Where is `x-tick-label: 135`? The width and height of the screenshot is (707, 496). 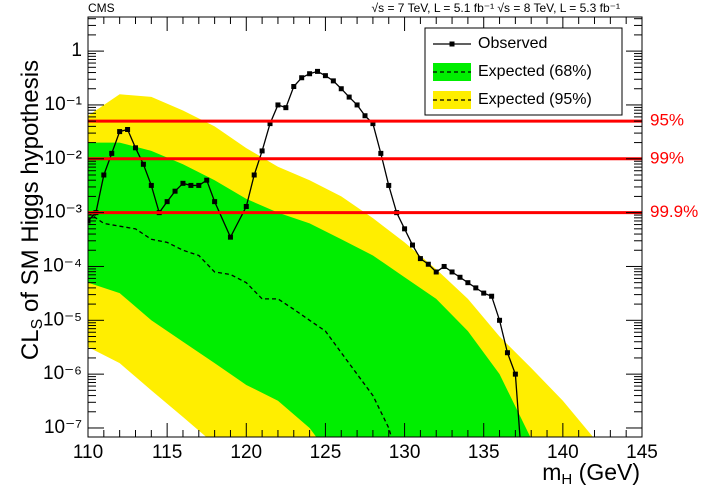
x-tick-label: 135 is located at coordinates (484, 452).